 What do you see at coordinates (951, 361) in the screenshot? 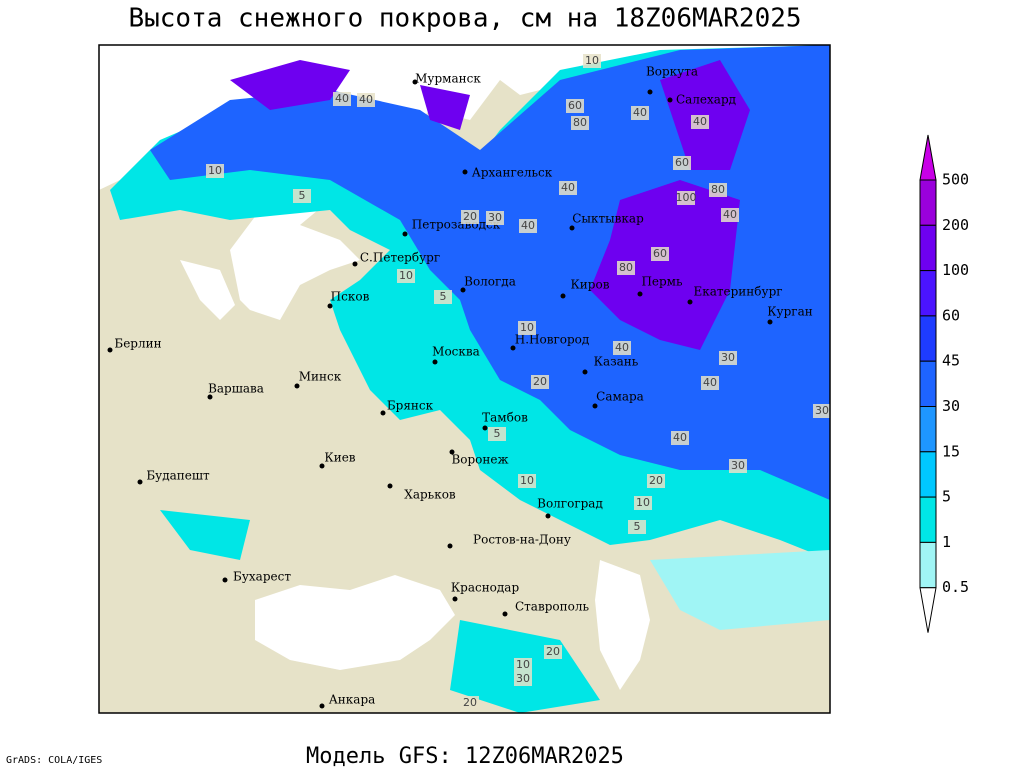
I see `legend-label: 45` at bounding box center [951, 361].